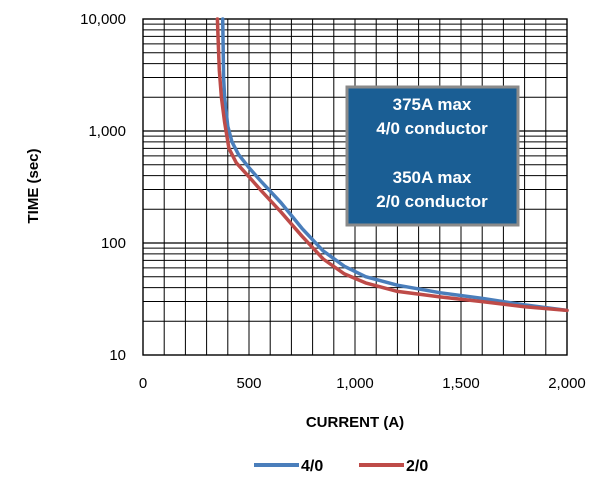  I want to click on x-tick-label: 1,000, so click(355, 383).